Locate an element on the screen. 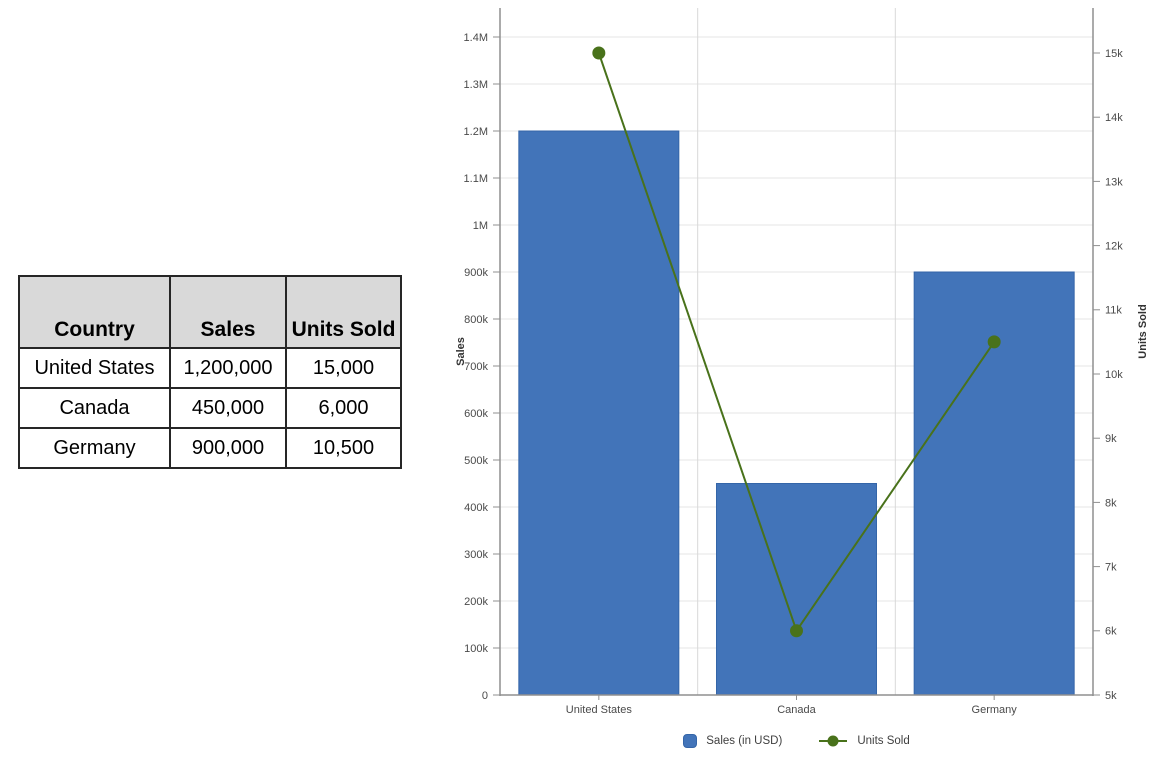  left-tick-label: 300k is located at coordinates (476, 555).